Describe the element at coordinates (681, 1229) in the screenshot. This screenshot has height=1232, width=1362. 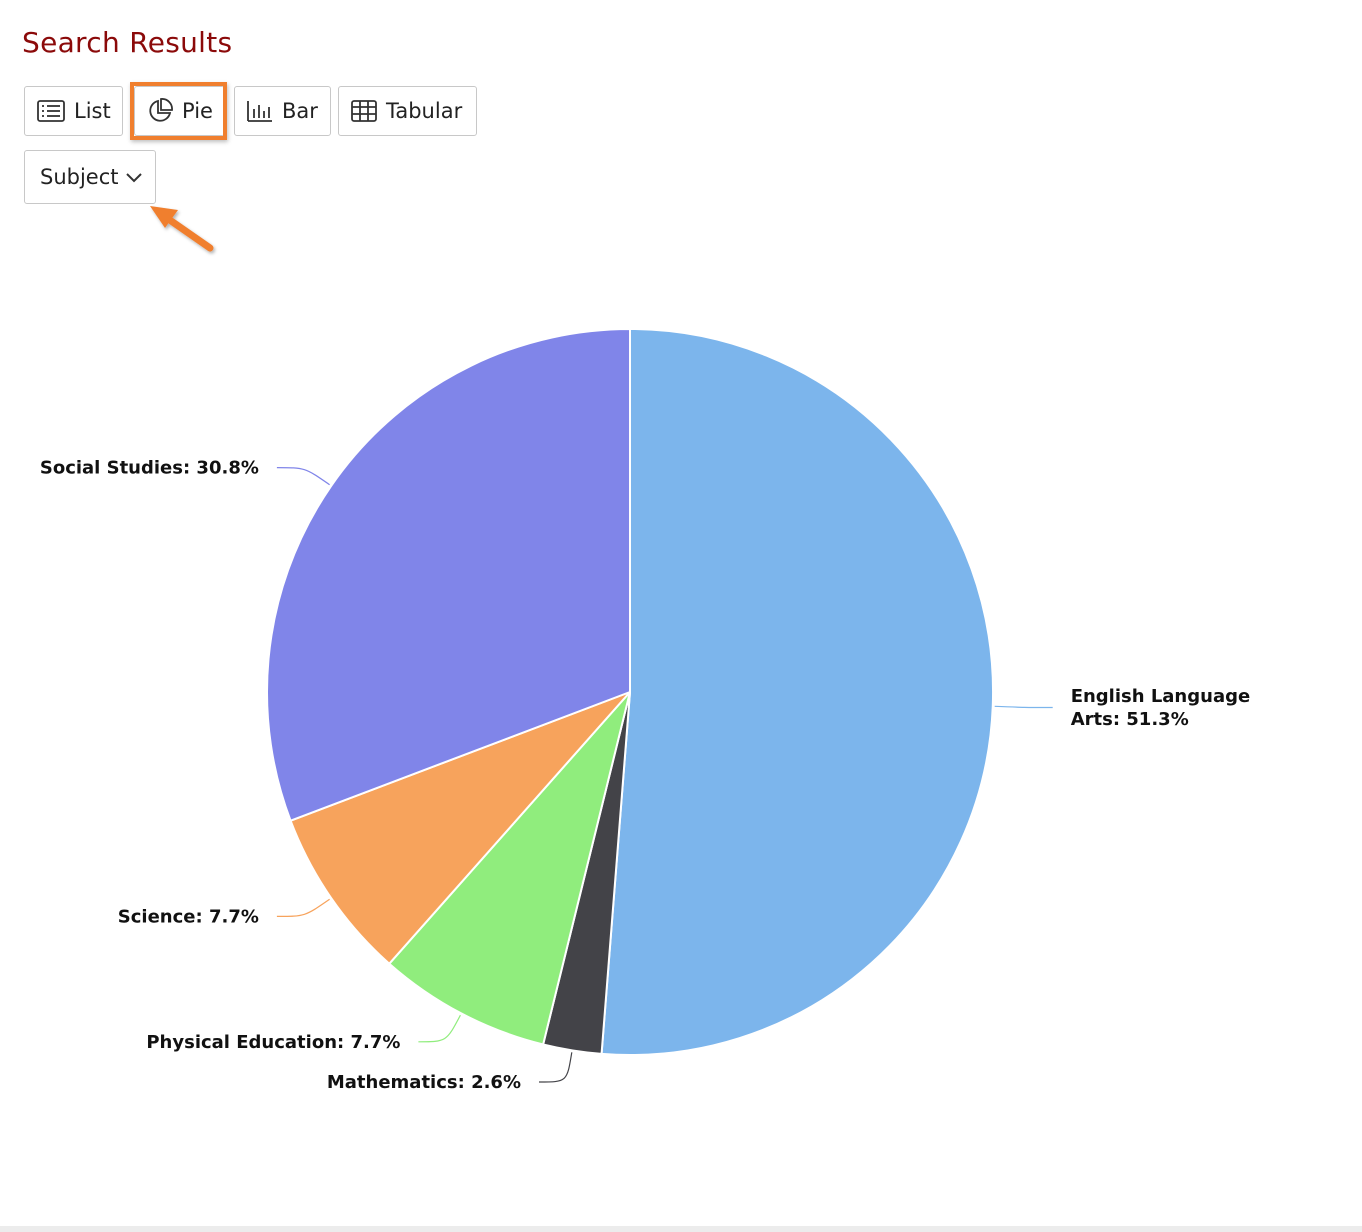
I see `page-bottom-bar` at that location.